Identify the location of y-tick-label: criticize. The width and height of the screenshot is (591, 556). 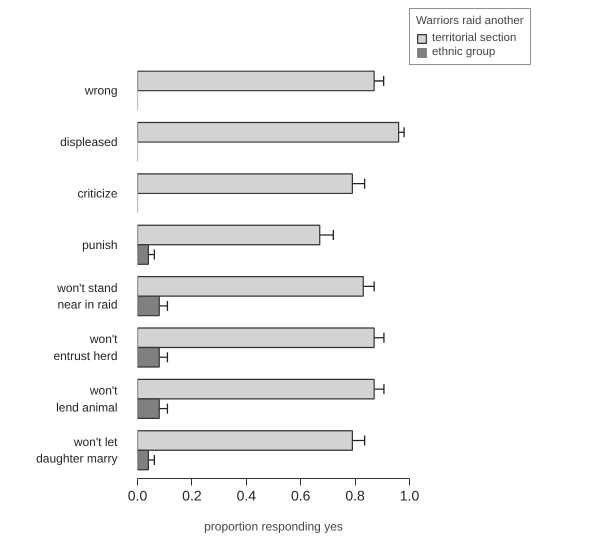
(98, 193).